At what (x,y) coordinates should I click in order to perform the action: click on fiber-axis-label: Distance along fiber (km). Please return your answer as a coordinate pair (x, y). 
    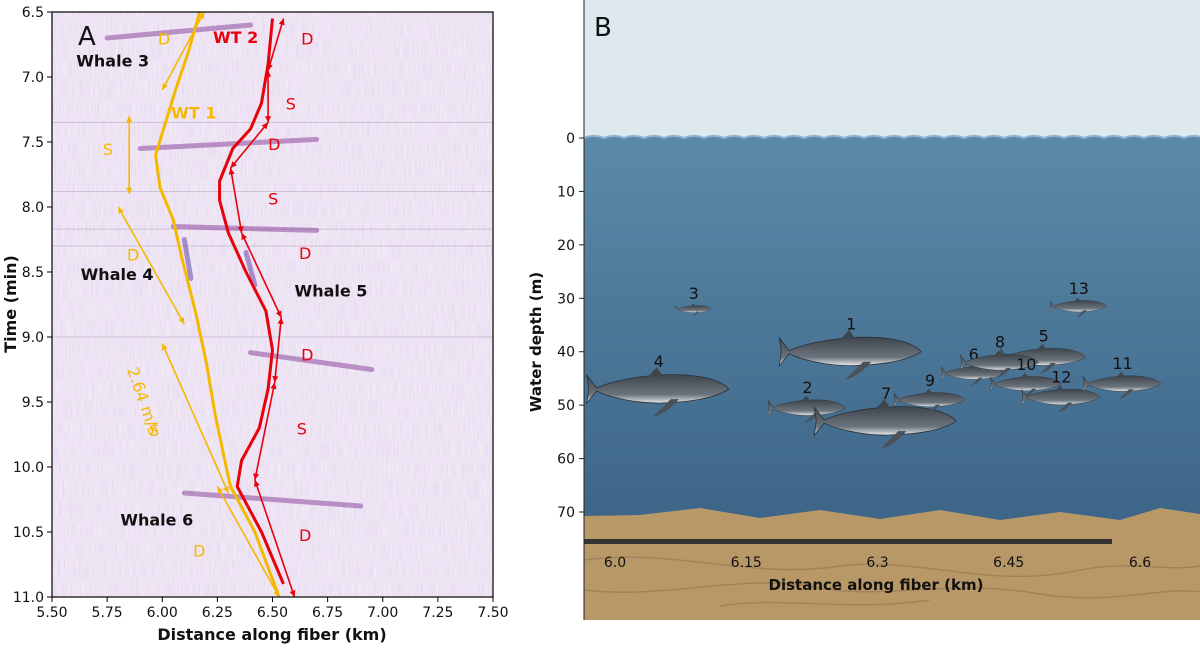
    Looking at the image, I should click on (876, 585).